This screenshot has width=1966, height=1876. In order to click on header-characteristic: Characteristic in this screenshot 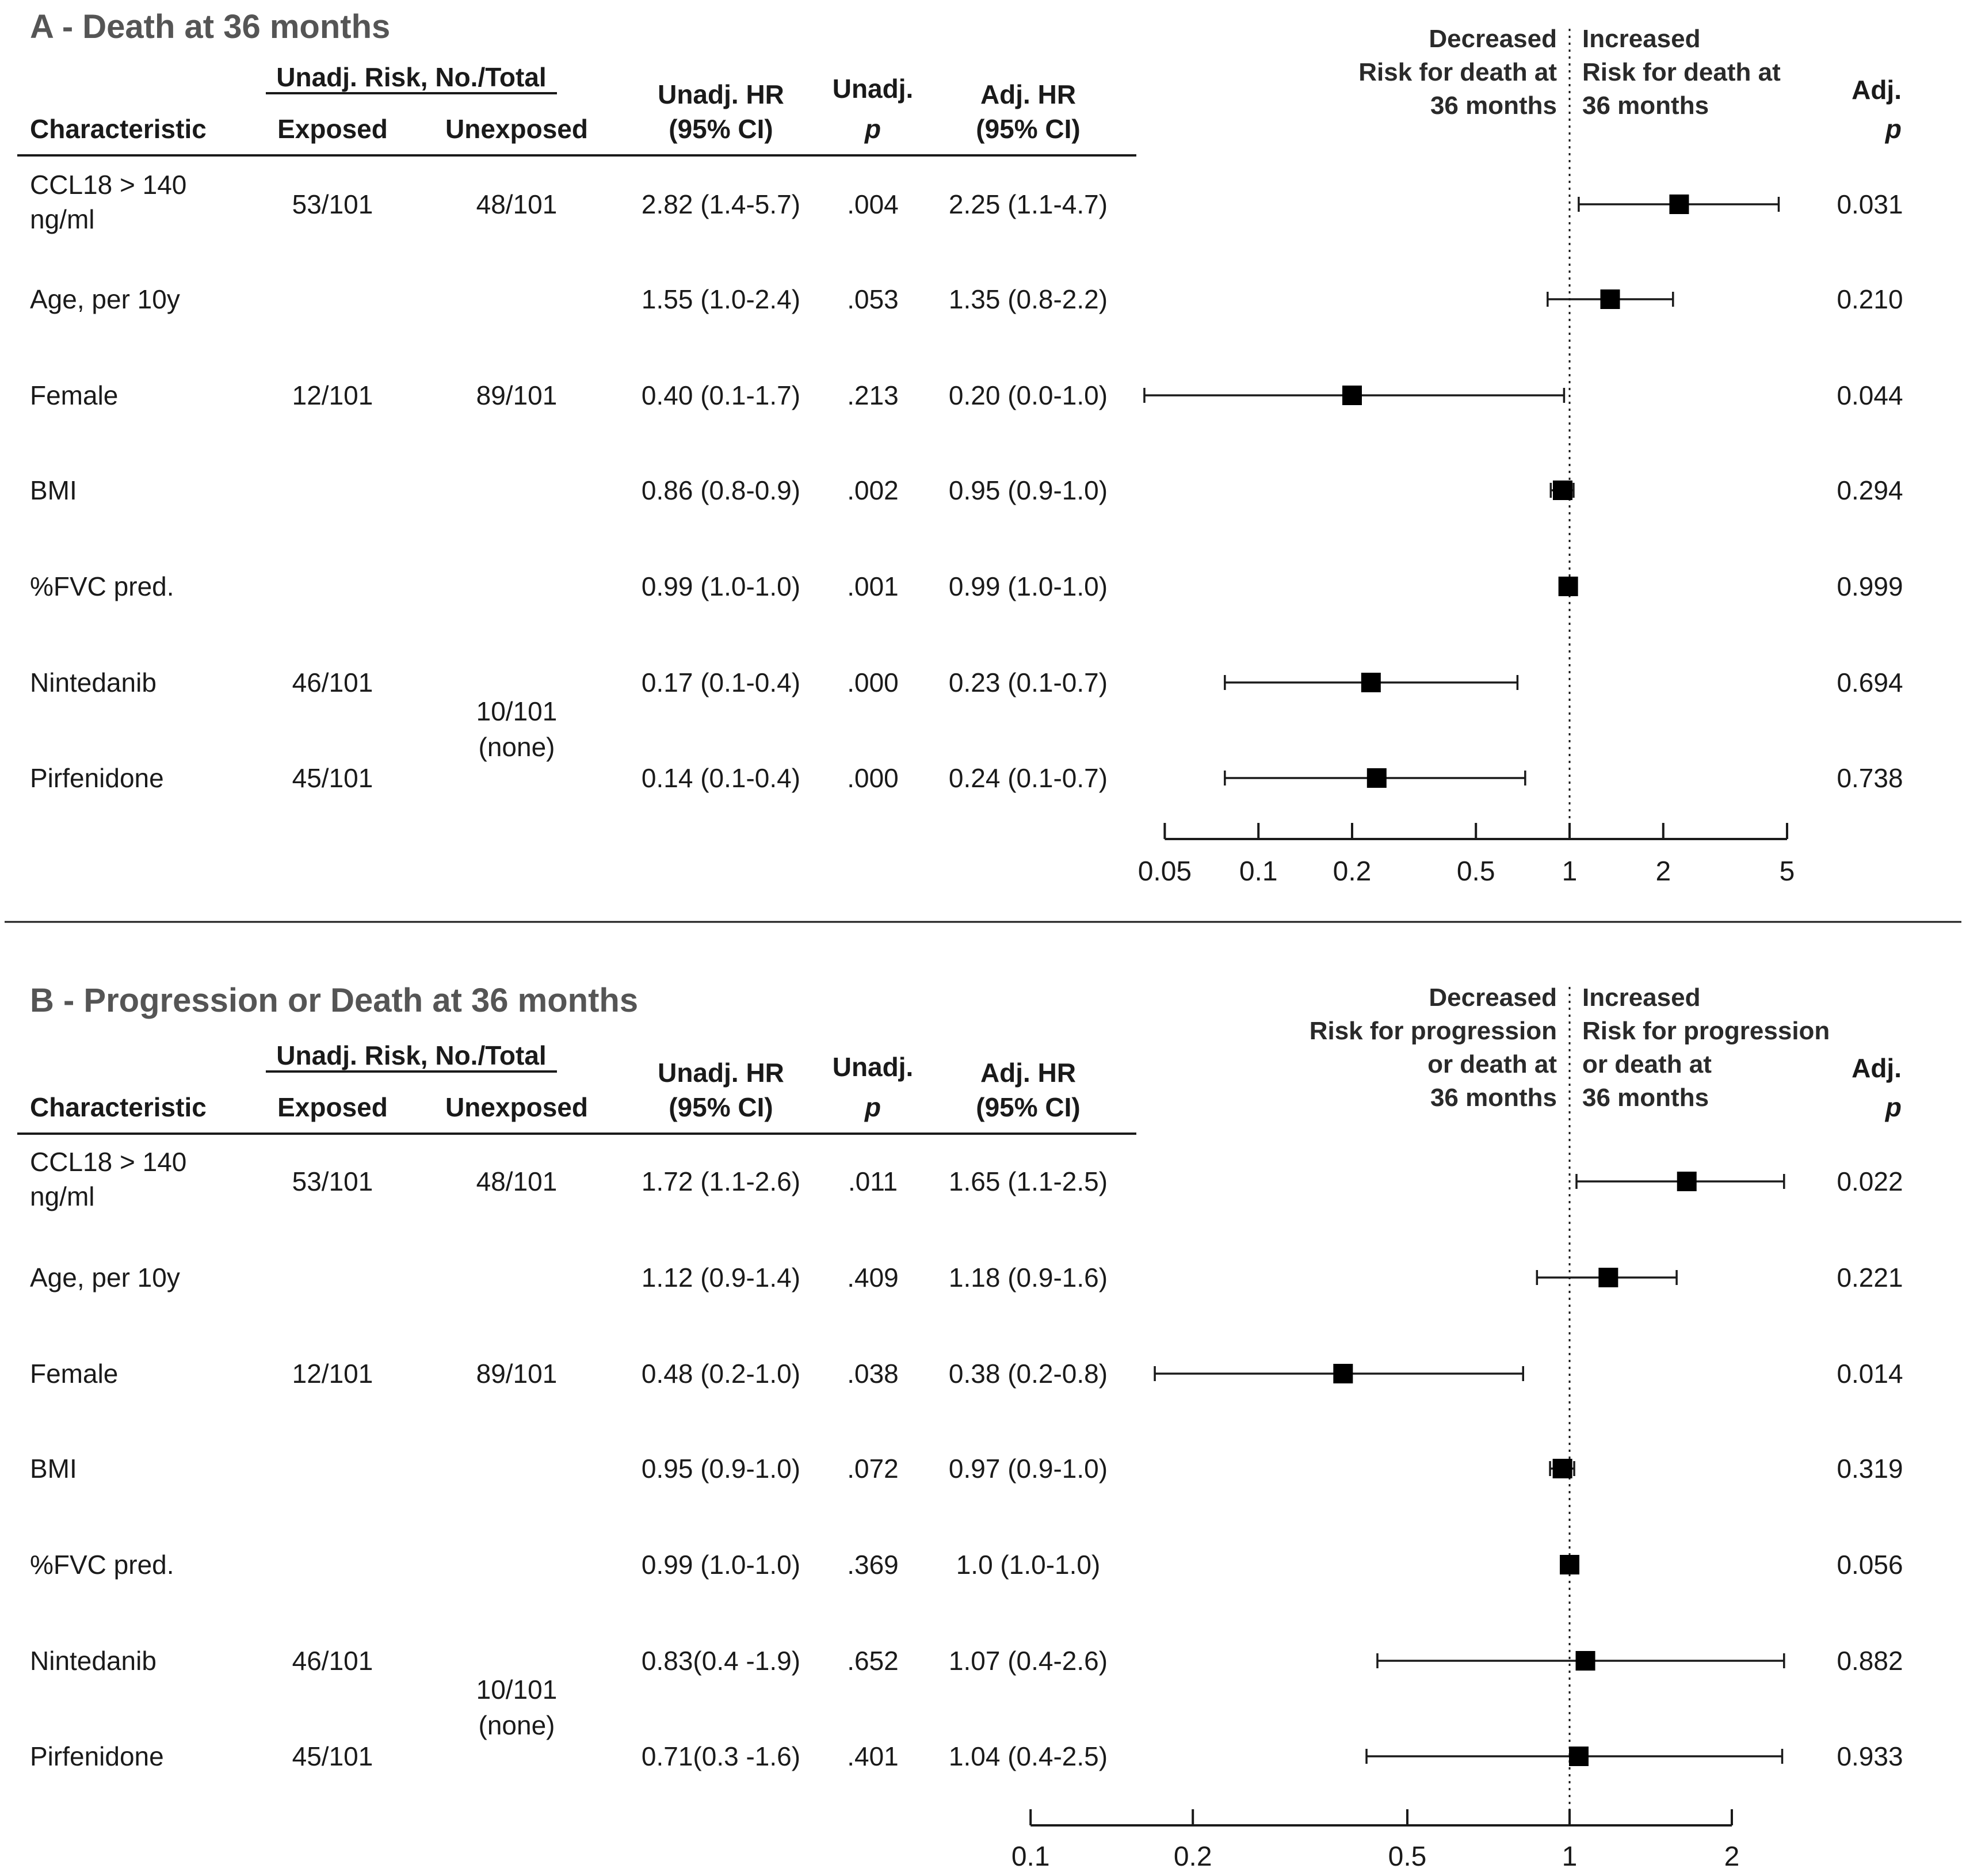, I will do `click(119, 129)`.